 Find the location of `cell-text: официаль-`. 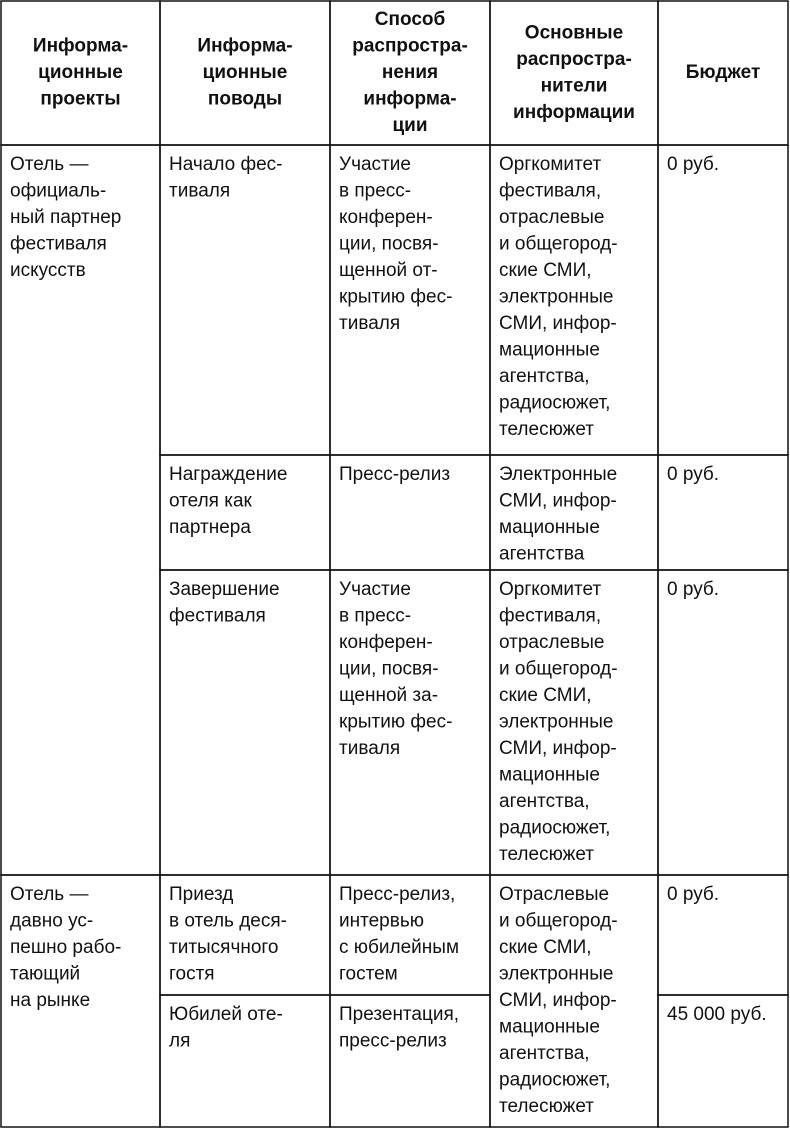

cell-text: официаль- is located at coordinates (58, 191).